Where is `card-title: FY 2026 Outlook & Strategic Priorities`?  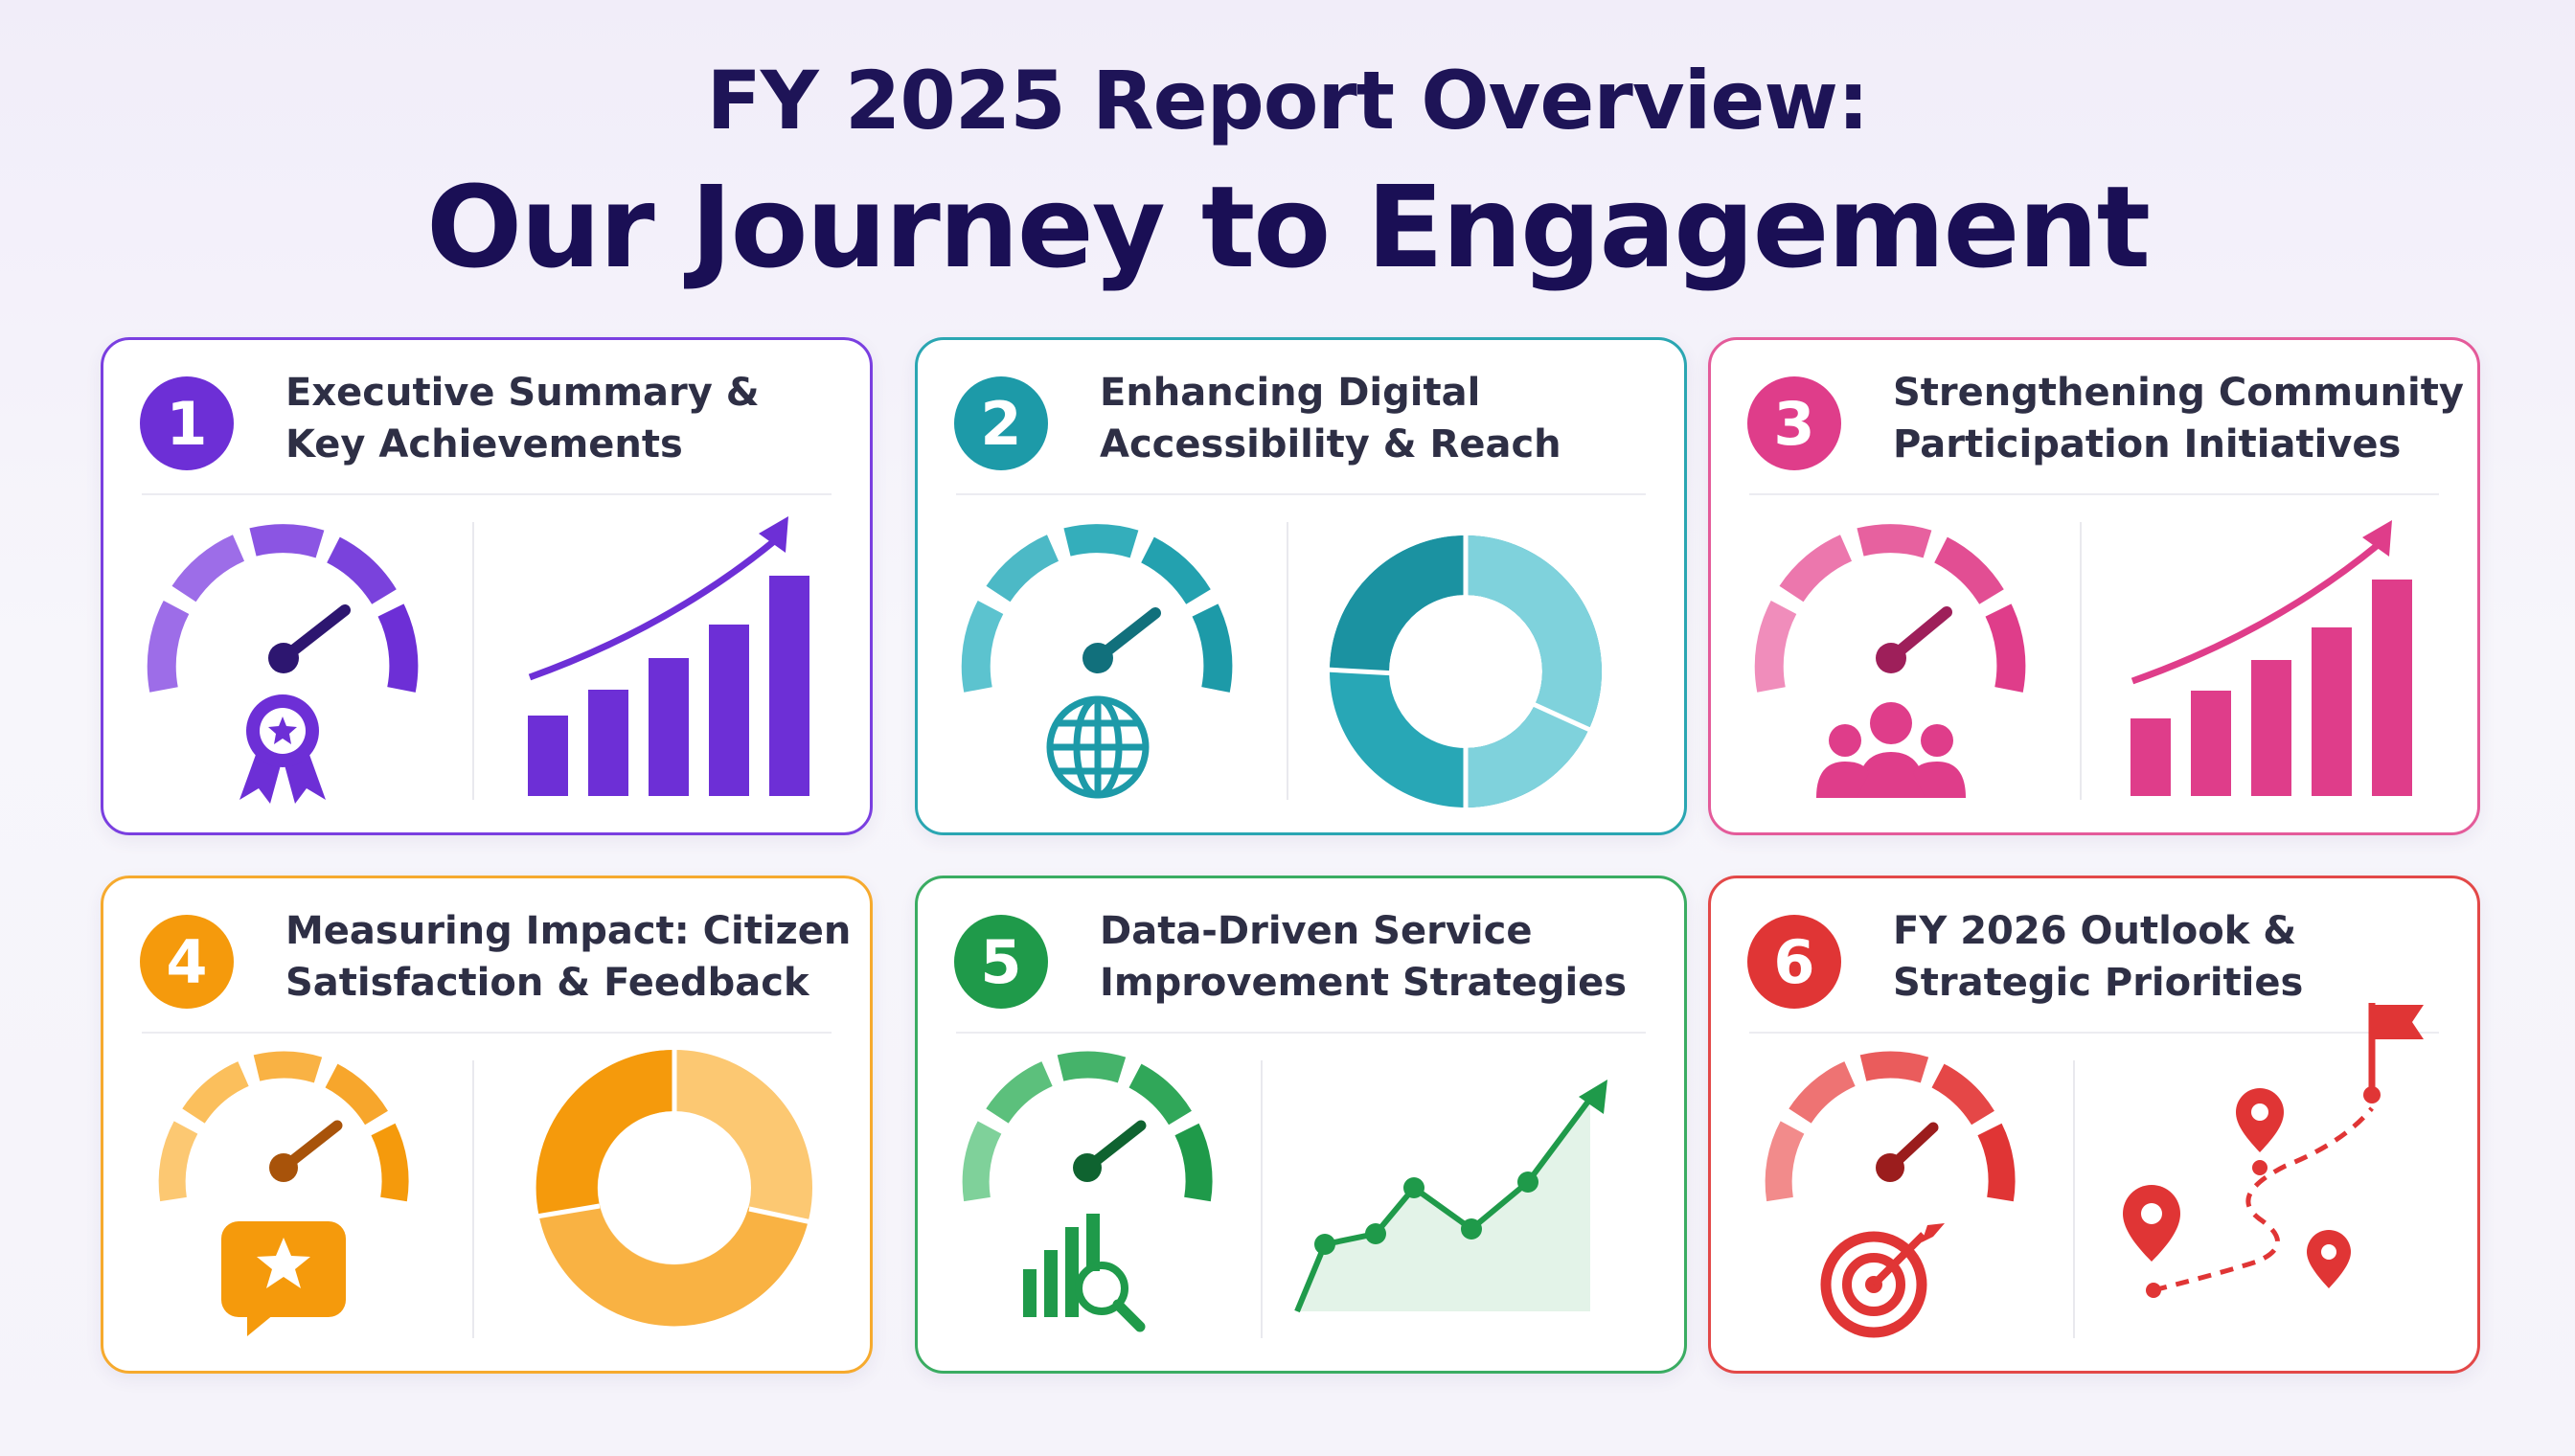 card-title: FY 2026 Outlook & Strategic Priorities is located at coordinates (2098, 957).